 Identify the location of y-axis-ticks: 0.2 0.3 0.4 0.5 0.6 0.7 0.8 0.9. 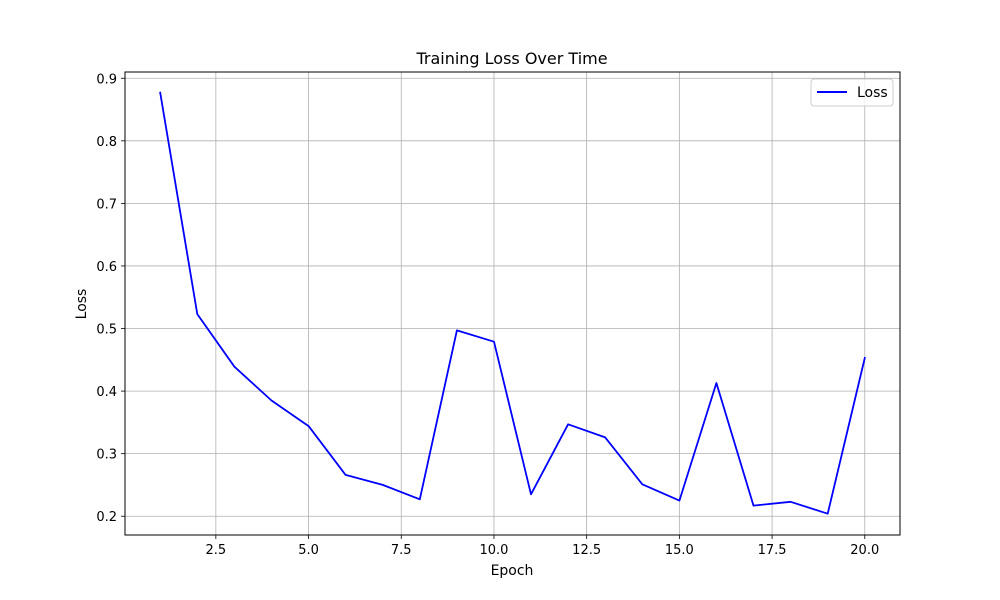
(110, 298).